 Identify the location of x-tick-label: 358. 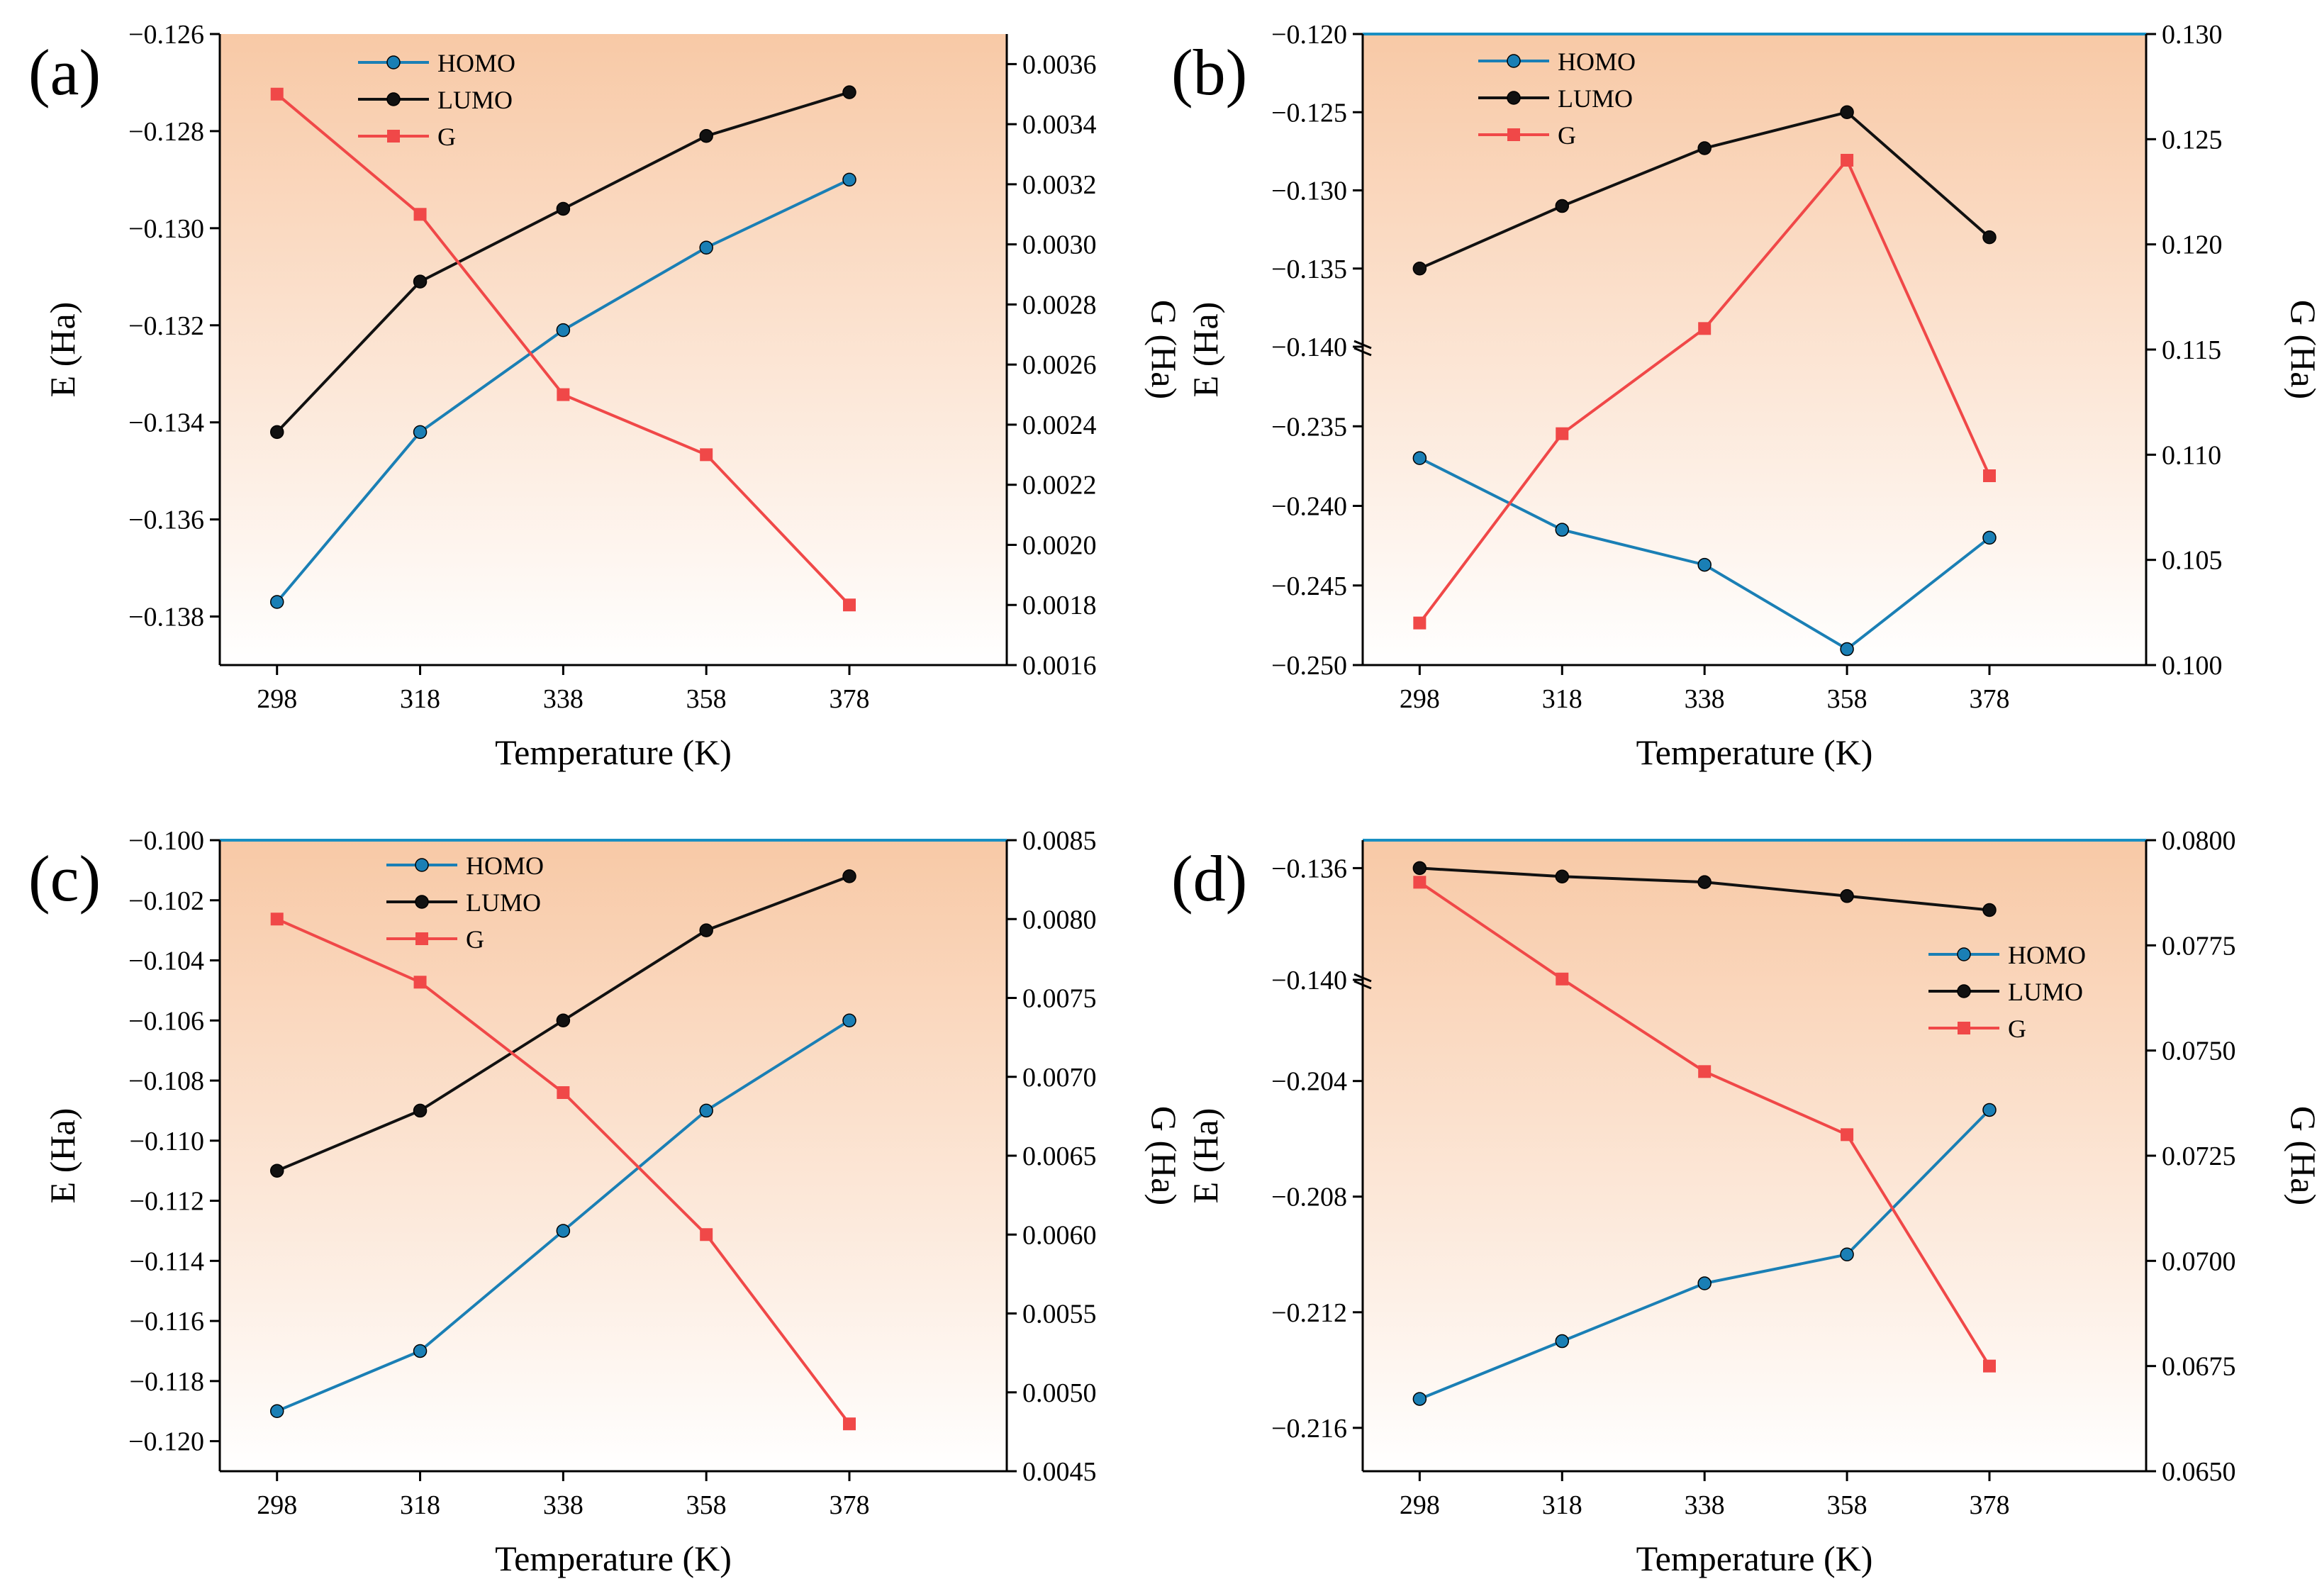
(706, 699).